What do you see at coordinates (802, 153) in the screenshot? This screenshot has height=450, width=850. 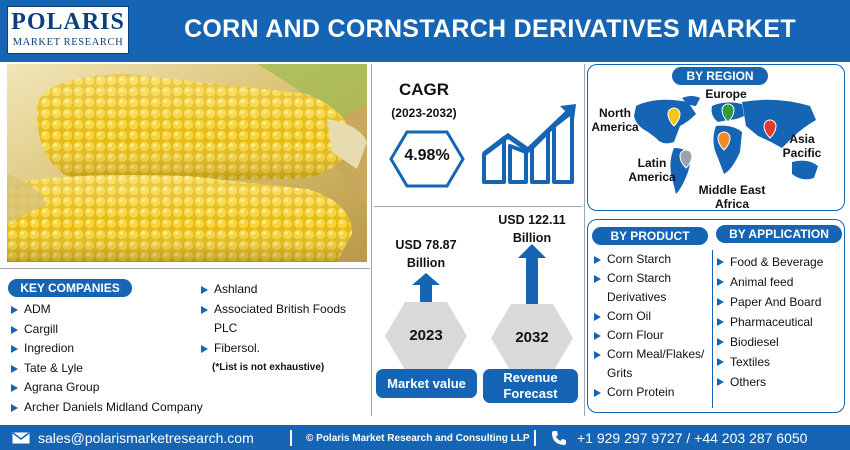 I see `region-label-line: Pacific` at bounding box center [802, 153].